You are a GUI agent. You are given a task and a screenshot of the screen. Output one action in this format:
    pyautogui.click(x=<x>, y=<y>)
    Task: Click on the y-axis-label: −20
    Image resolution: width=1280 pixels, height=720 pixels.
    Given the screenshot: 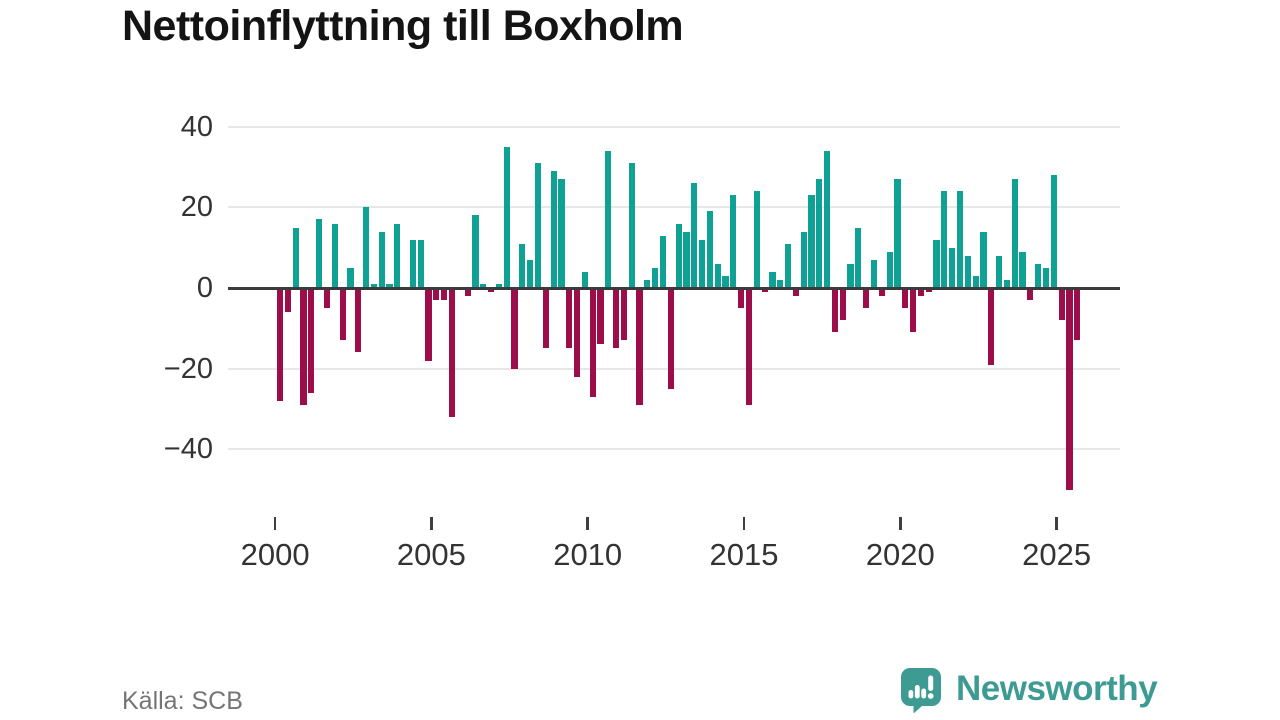 What is the action you would take?
    pyautogui.click(x=188, y=368)
    